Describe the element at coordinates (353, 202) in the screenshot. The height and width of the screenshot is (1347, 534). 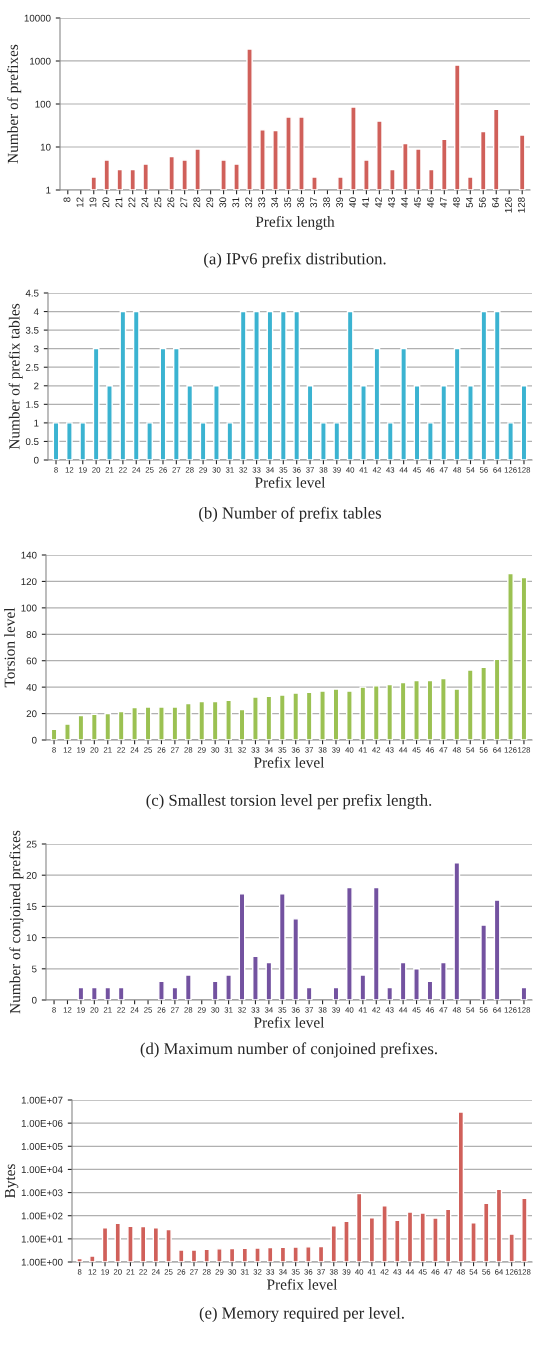
I see `x-tick-label: 40` at that location.